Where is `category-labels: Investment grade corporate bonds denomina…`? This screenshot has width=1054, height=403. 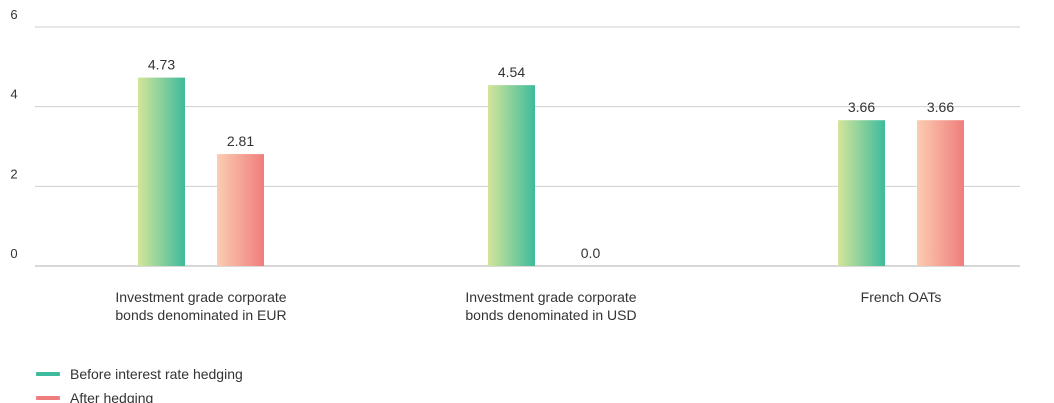 category-labels: Investment grade corporate bonds denomina… is located at coordinates (528, 306).